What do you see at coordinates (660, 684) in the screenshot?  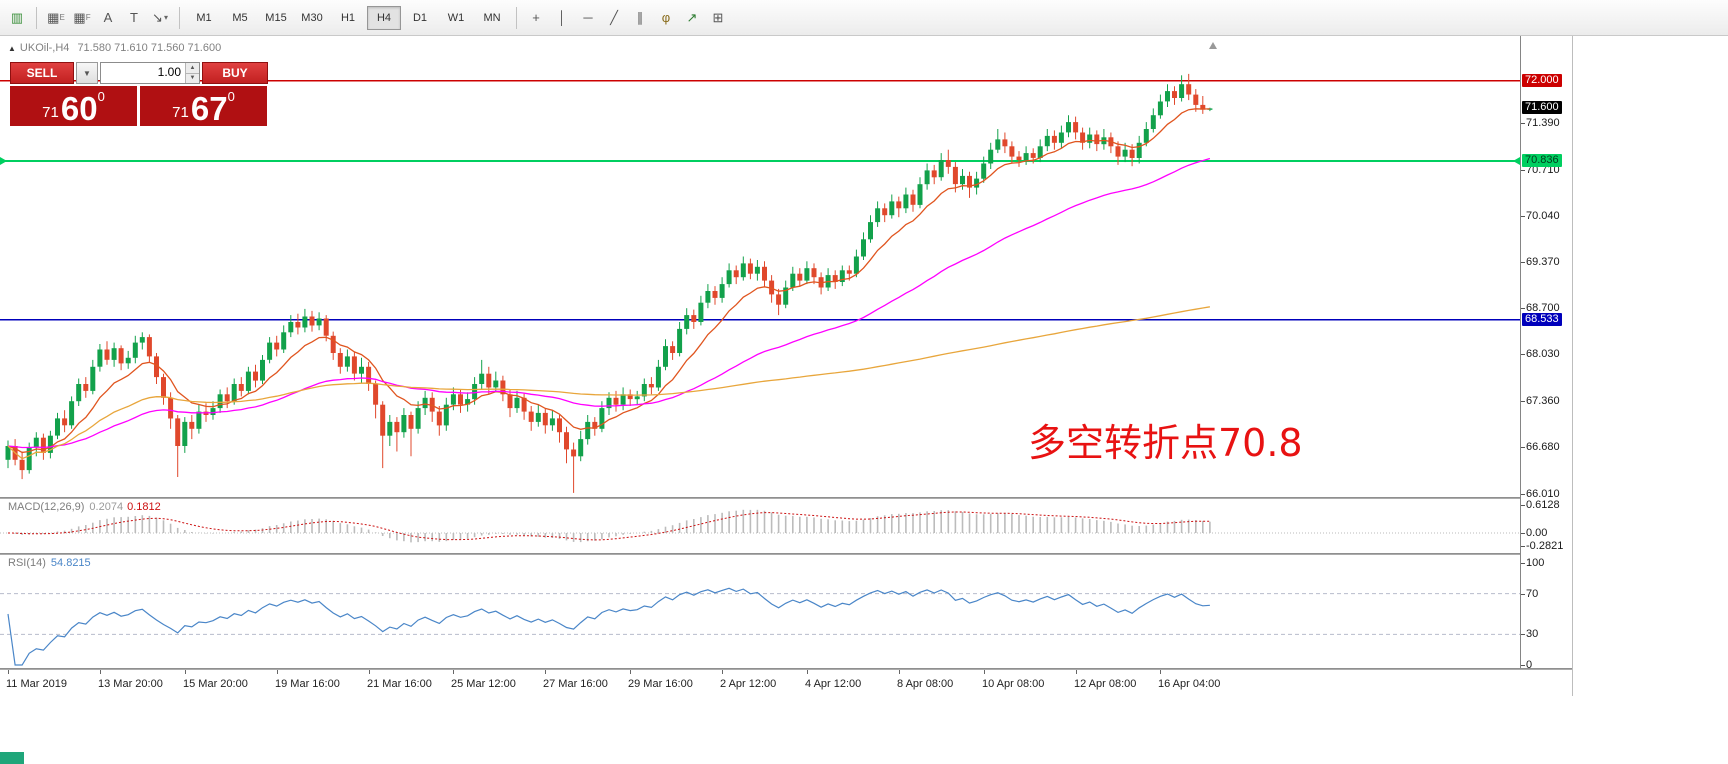 I see `time-axis-label: 29 Mar 16:00` at bounding box center [660, 684].